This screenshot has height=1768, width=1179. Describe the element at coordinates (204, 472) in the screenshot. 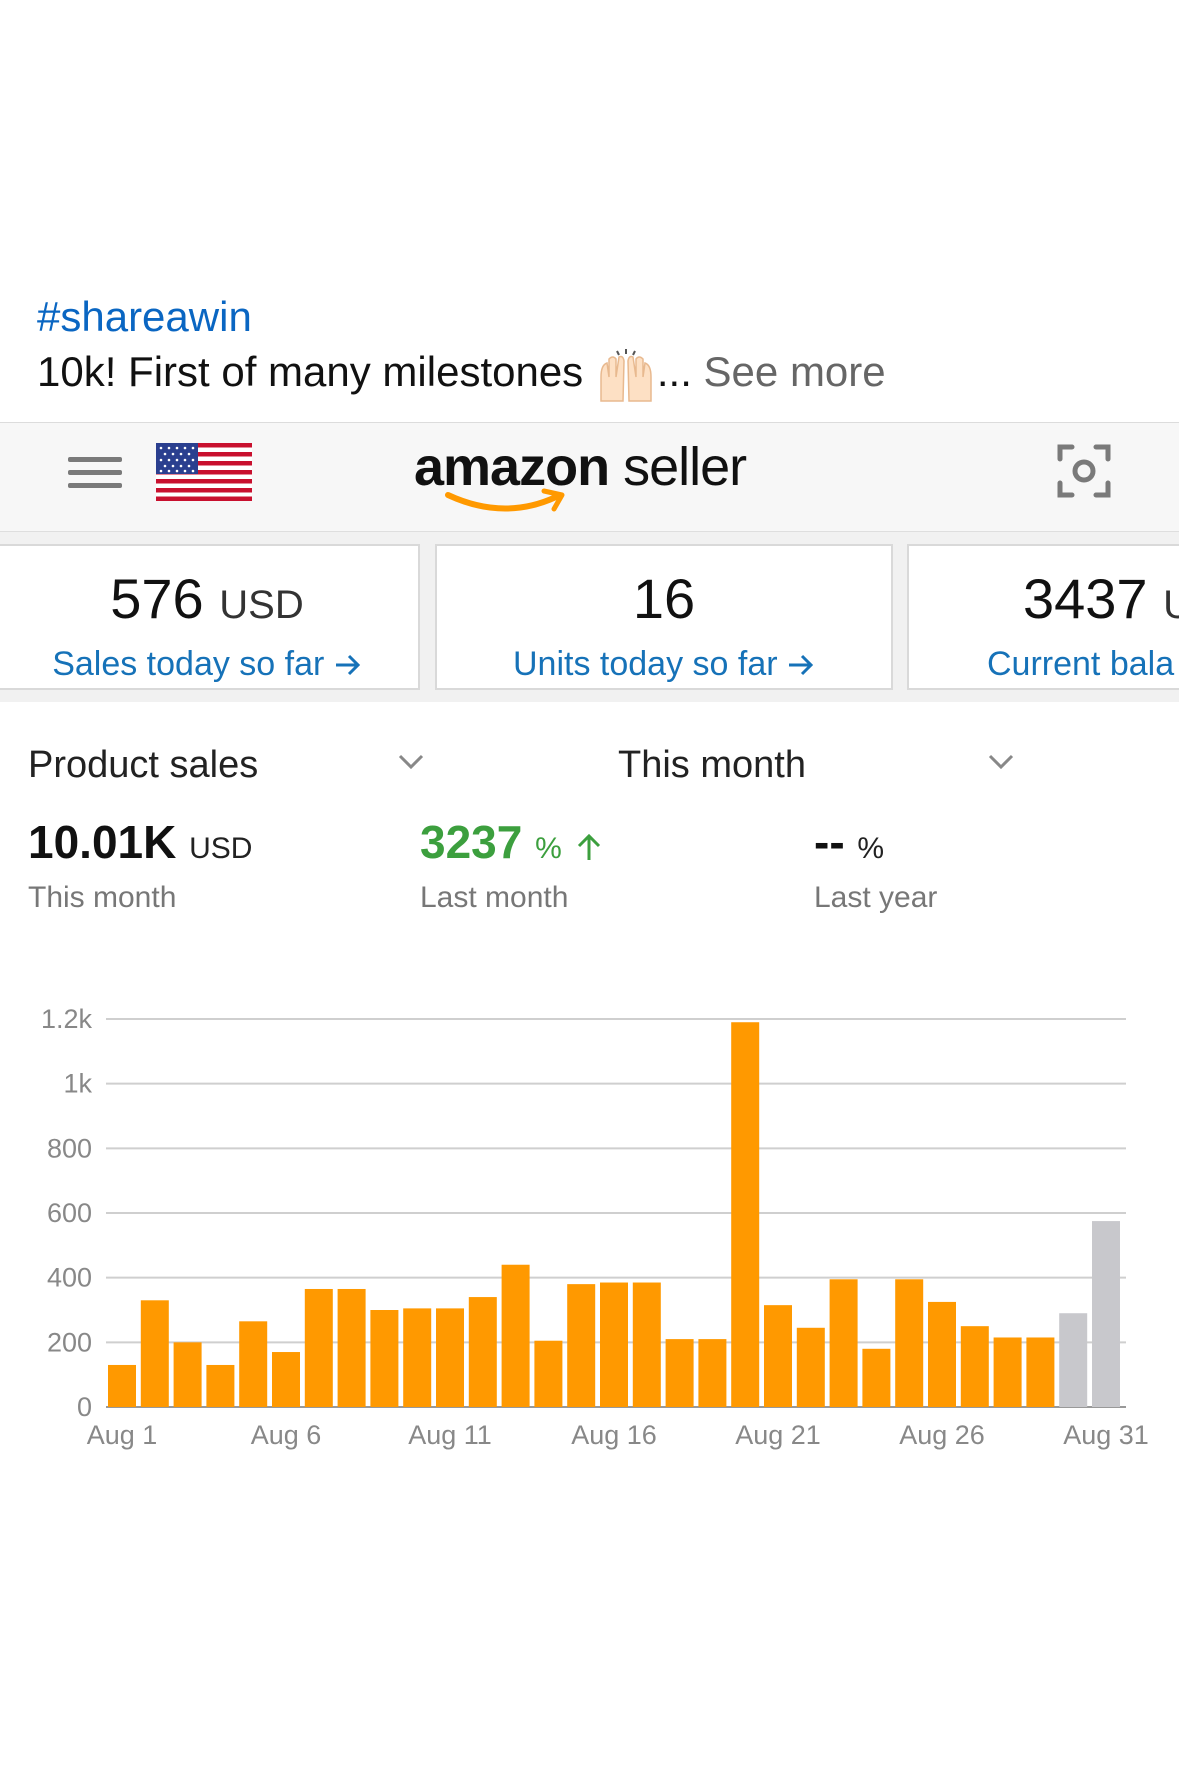

I see `us-flag-icon` at that location.